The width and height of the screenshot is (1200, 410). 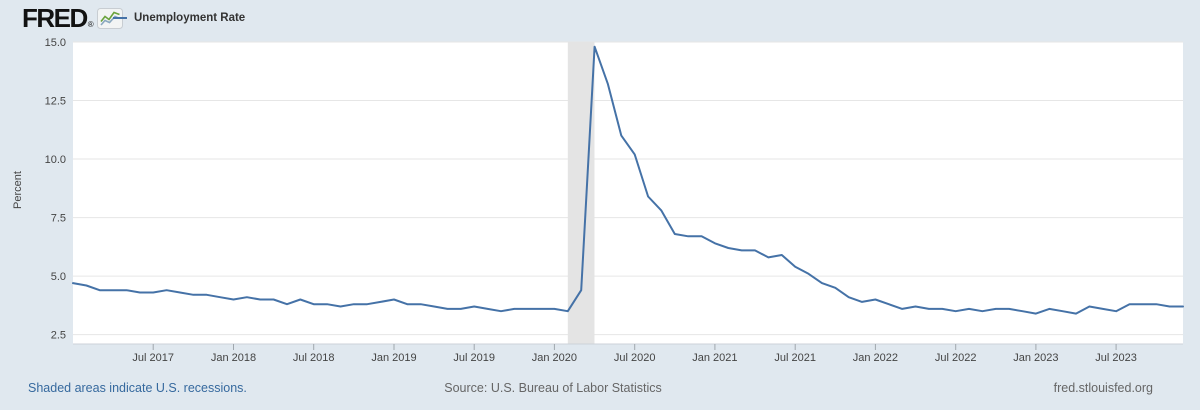 What do you see at coordinates (1103, 388) in the screenshot?
I see `fred-site-link: fred.stlouisfed.org` at bounding box center [1103, 388].